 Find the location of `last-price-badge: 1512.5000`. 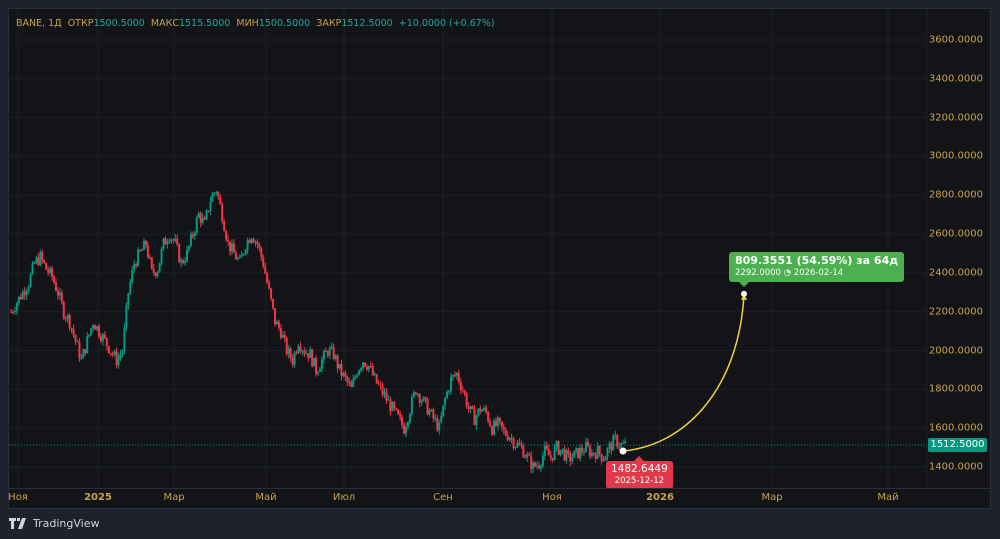

last-price-badge: 1512.5000 is located at coordinates (957, 445).